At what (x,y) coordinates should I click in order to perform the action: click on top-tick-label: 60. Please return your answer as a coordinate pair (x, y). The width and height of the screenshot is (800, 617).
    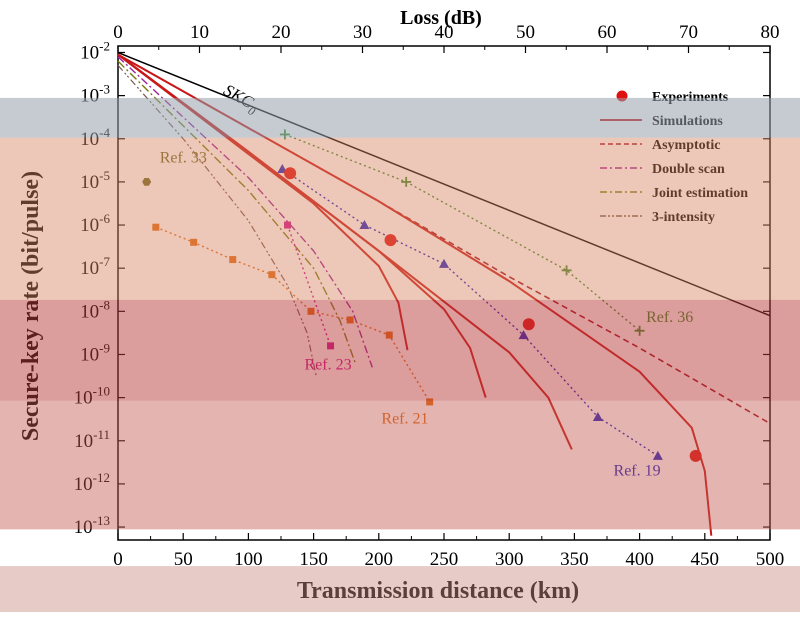
    Looking at the image, I should click on (607, 32).